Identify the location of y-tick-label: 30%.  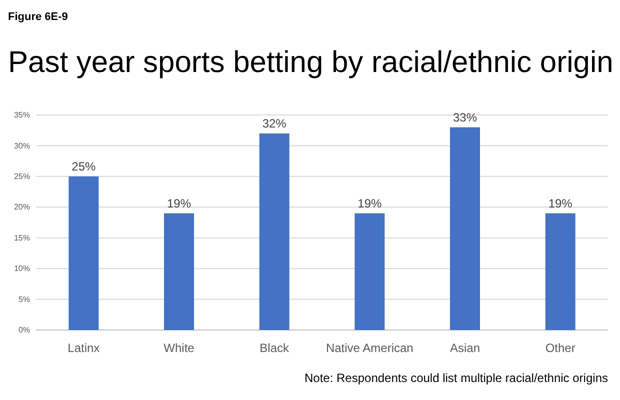
(22, 145).